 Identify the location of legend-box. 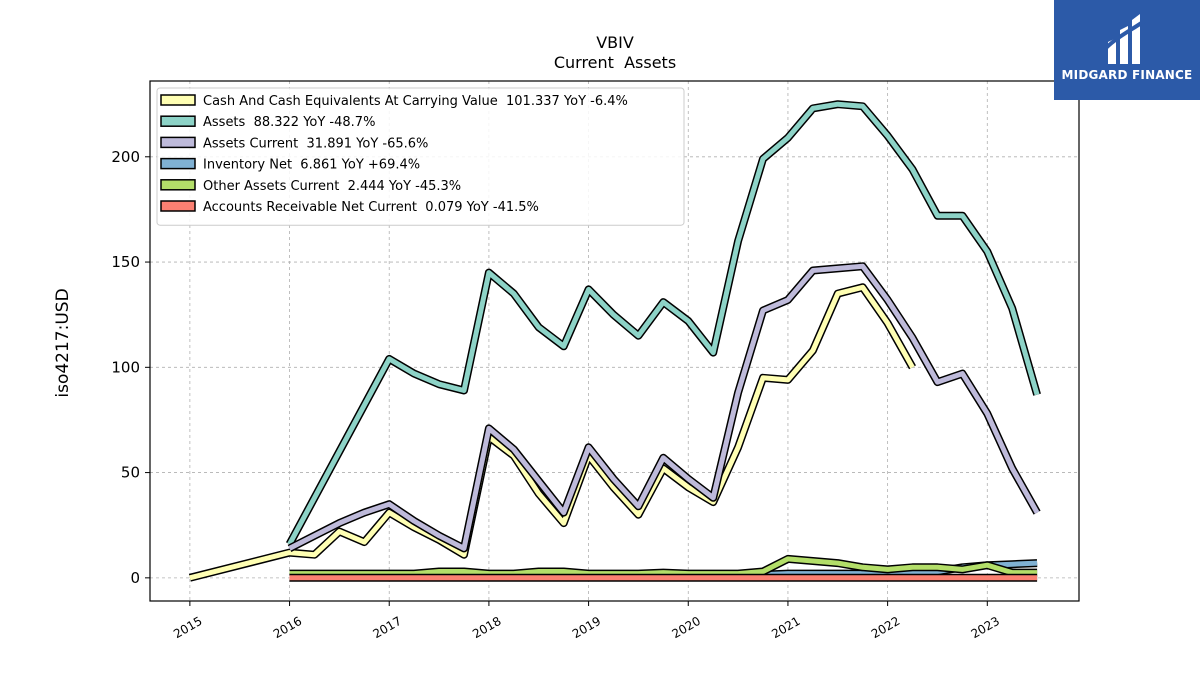
(420, 156).